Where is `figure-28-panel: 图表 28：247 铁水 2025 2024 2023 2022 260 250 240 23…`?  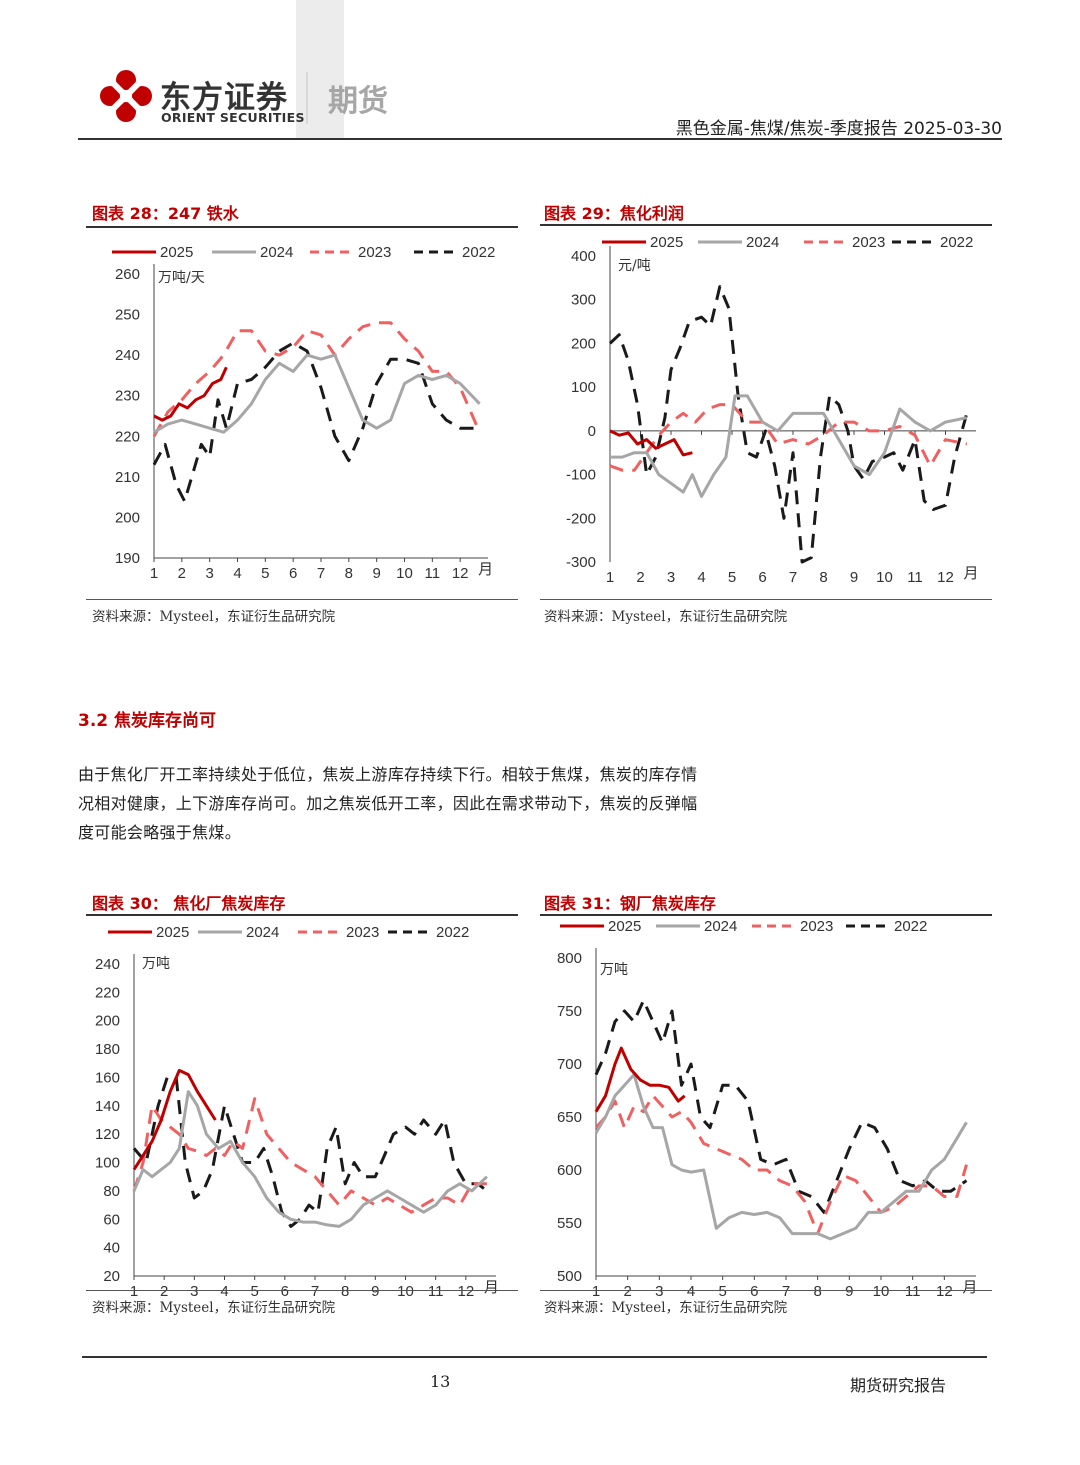 figure-28-panel: 图表 28：247 铁水 2025 2024 2023 2022 260 250 240 23… is located at coordinates (302, 416).